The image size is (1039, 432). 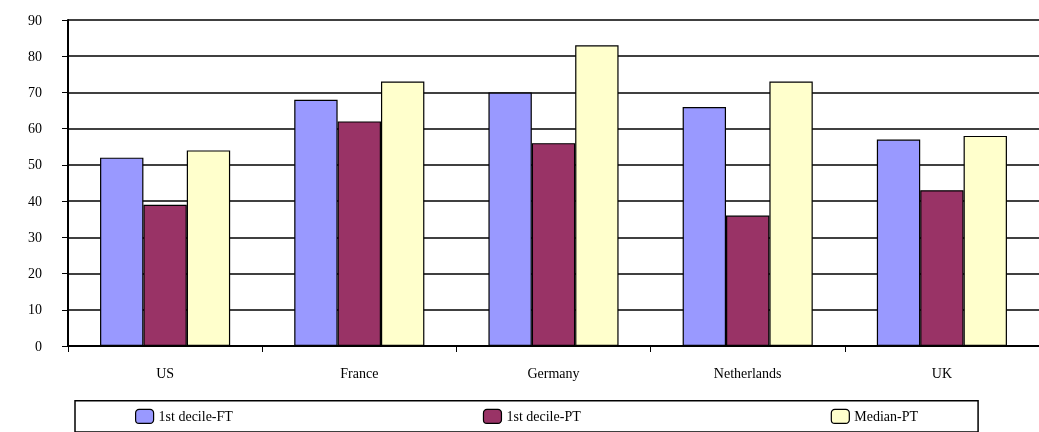 What do you see at coordinates (359, 373) in the screenshot?
I see `x-tick-label: France` at bounding box center [359, 373].